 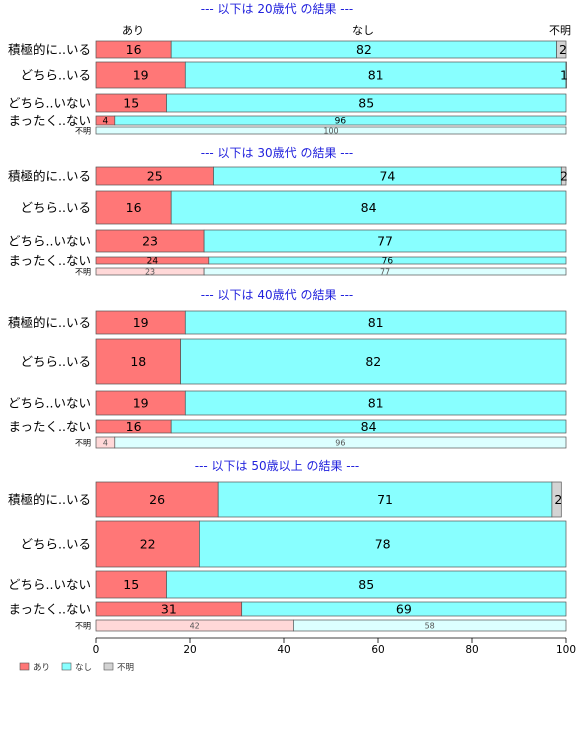 I want to click on data-label-ari-p4-r1: 26, so click(x=157, y=499).